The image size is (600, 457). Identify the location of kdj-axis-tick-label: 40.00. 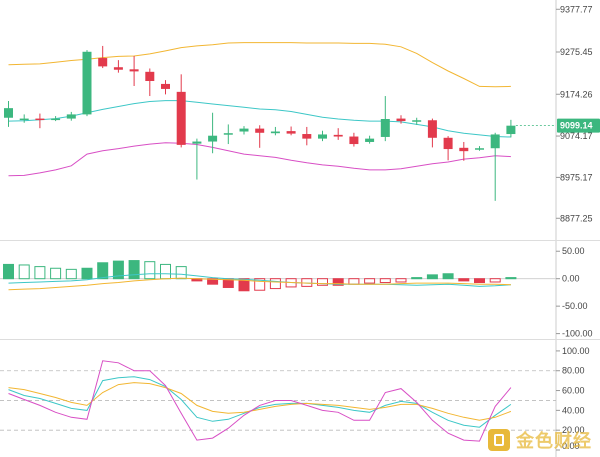
(573, 410).